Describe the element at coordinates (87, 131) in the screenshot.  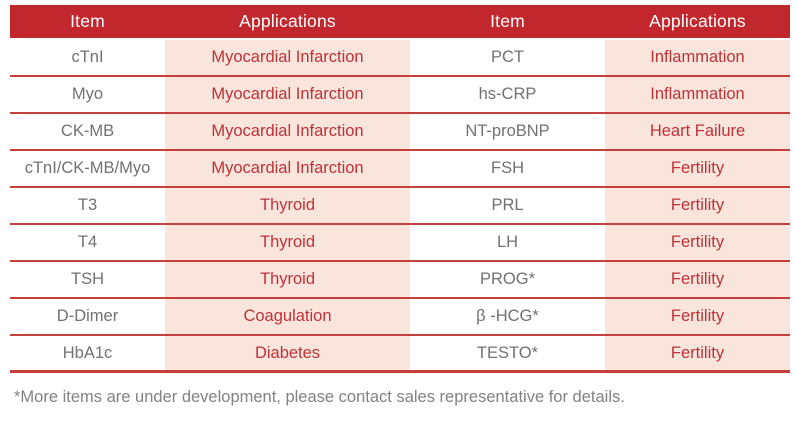
I see `item-cell: CK-MB` at that location.